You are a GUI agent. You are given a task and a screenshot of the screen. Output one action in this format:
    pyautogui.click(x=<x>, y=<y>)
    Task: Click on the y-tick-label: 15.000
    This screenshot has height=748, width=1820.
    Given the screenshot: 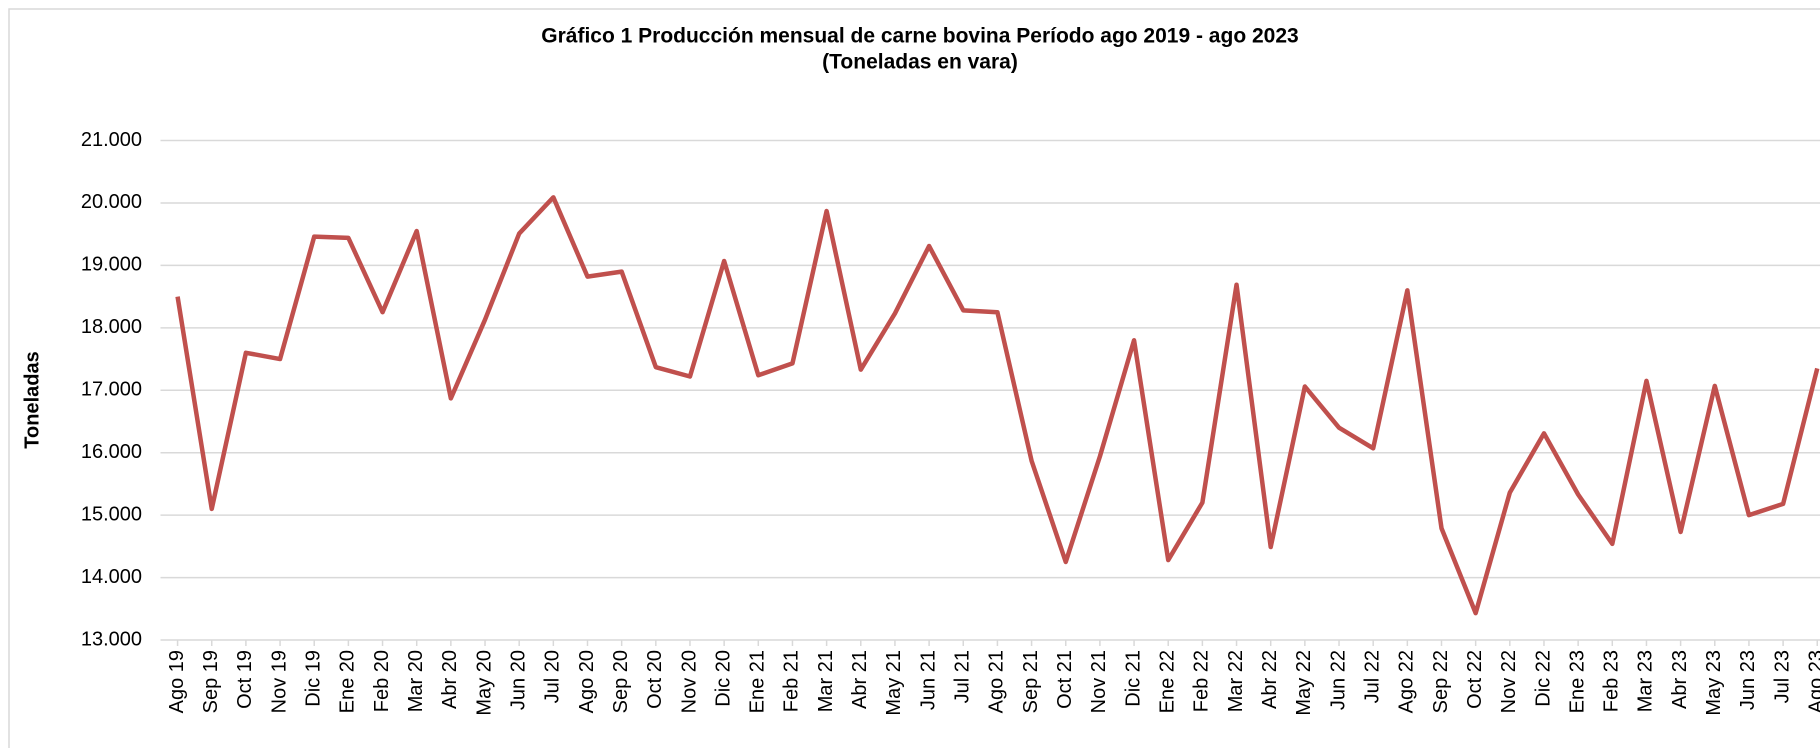 What is the action you would take?
    pyautogui.click(x=111, y=514)
    